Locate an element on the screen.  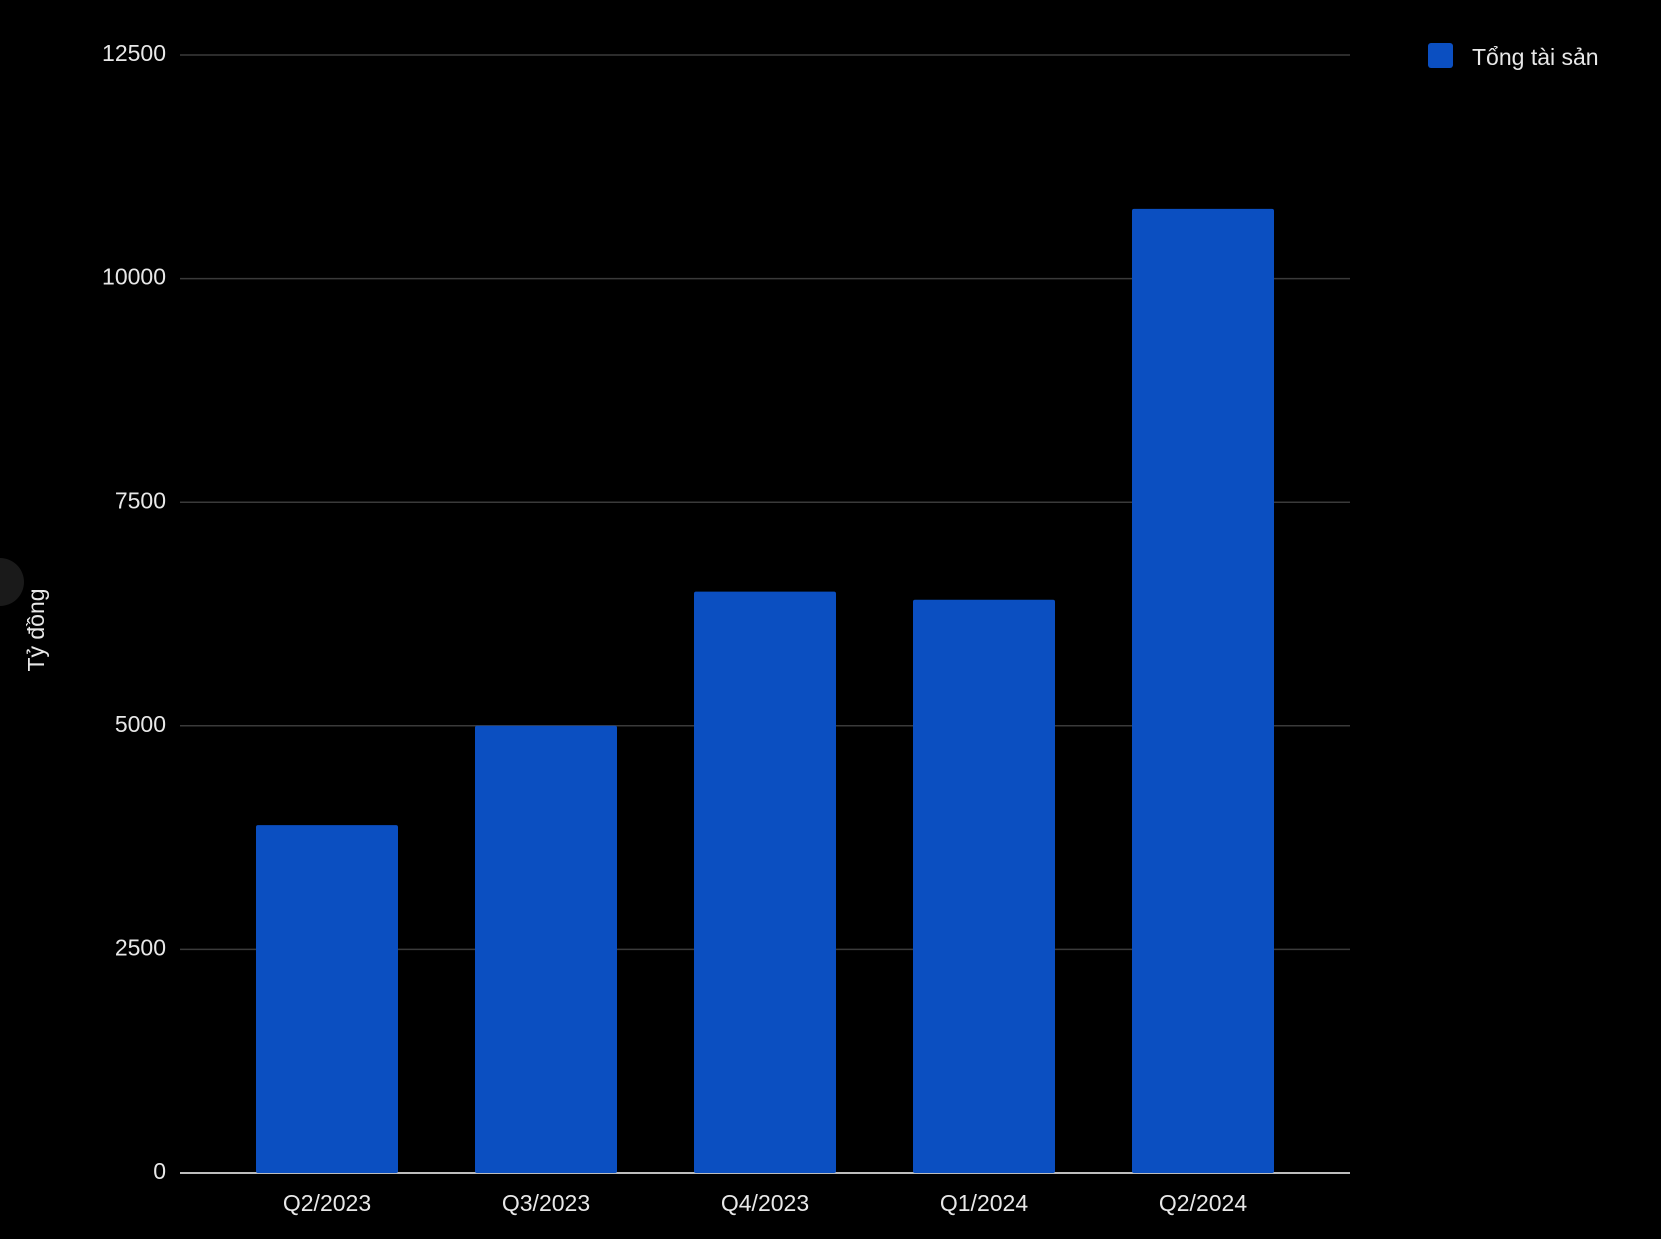
x-tick-label: Q4/2023 is located at coordinates (765, 1203).